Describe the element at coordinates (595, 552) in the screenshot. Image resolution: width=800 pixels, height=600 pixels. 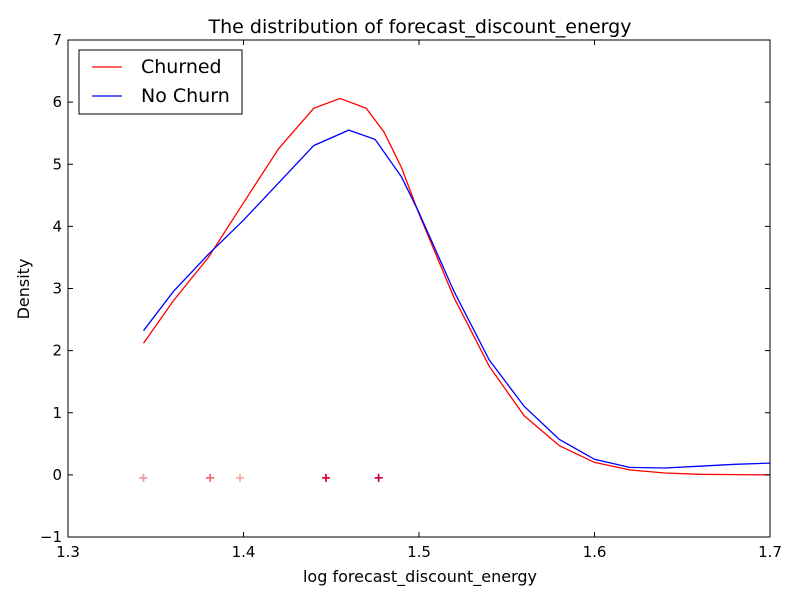
I see `x-tick-label: 1.6` at that location.